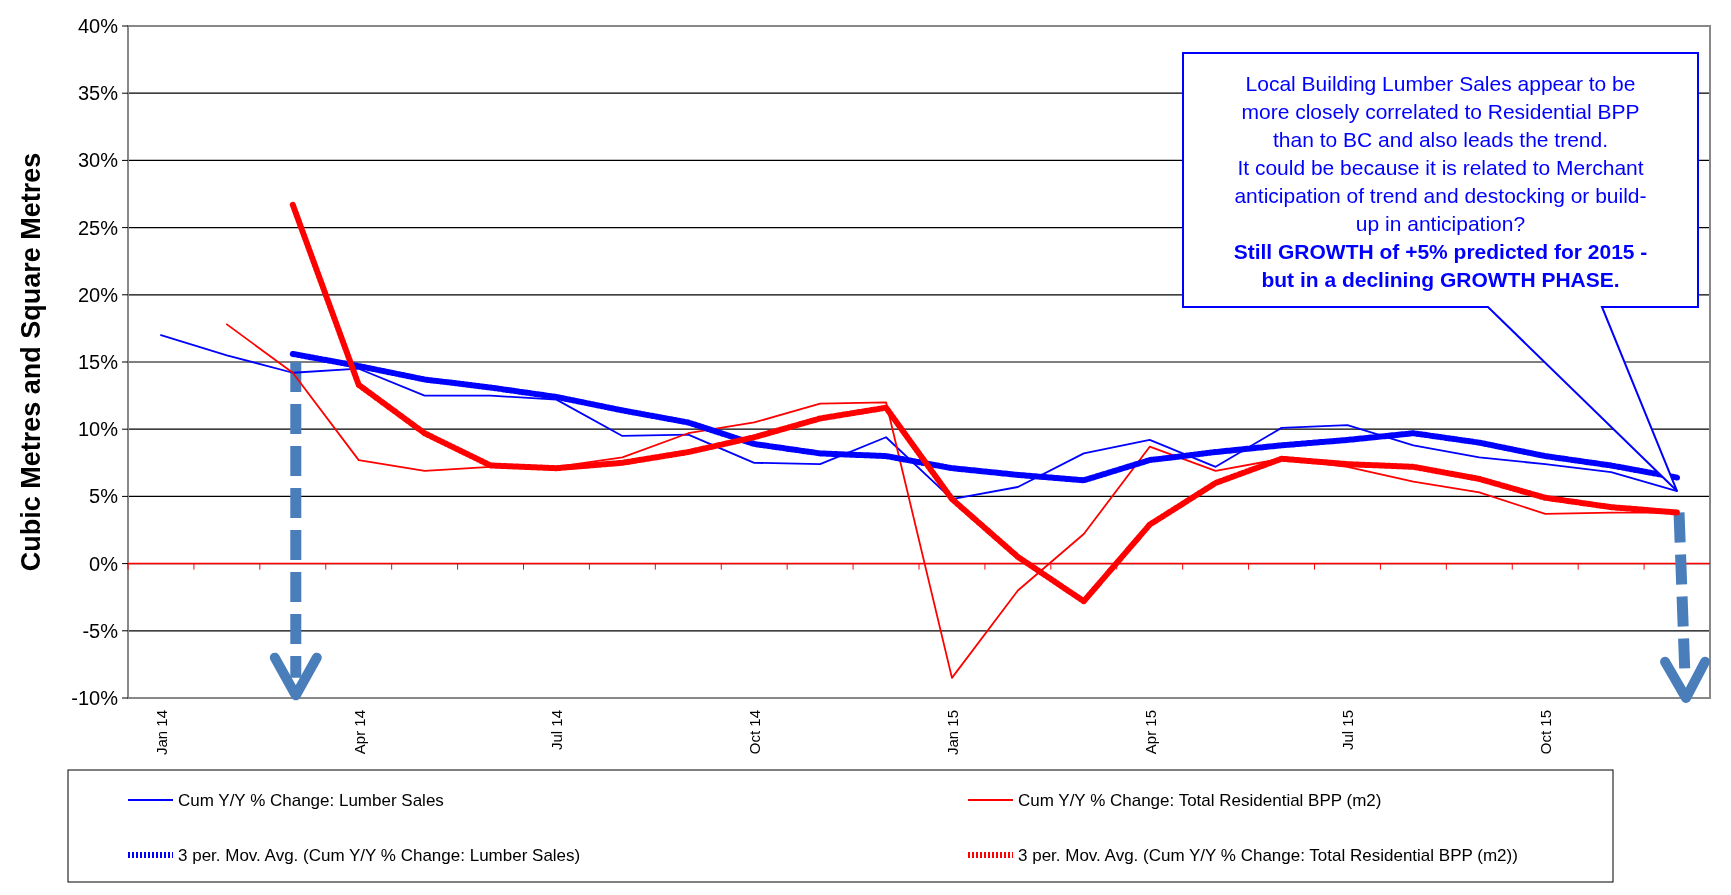 Image resolution: width=1731 pixels, height=895 pixels. Describe the element at coordinates (1268, 855) in the screenshot. I see `legend-label: 3 per. Mov. Avg. (Cum Y/Y % Change: Total Residential BPP (m2))` at that location.